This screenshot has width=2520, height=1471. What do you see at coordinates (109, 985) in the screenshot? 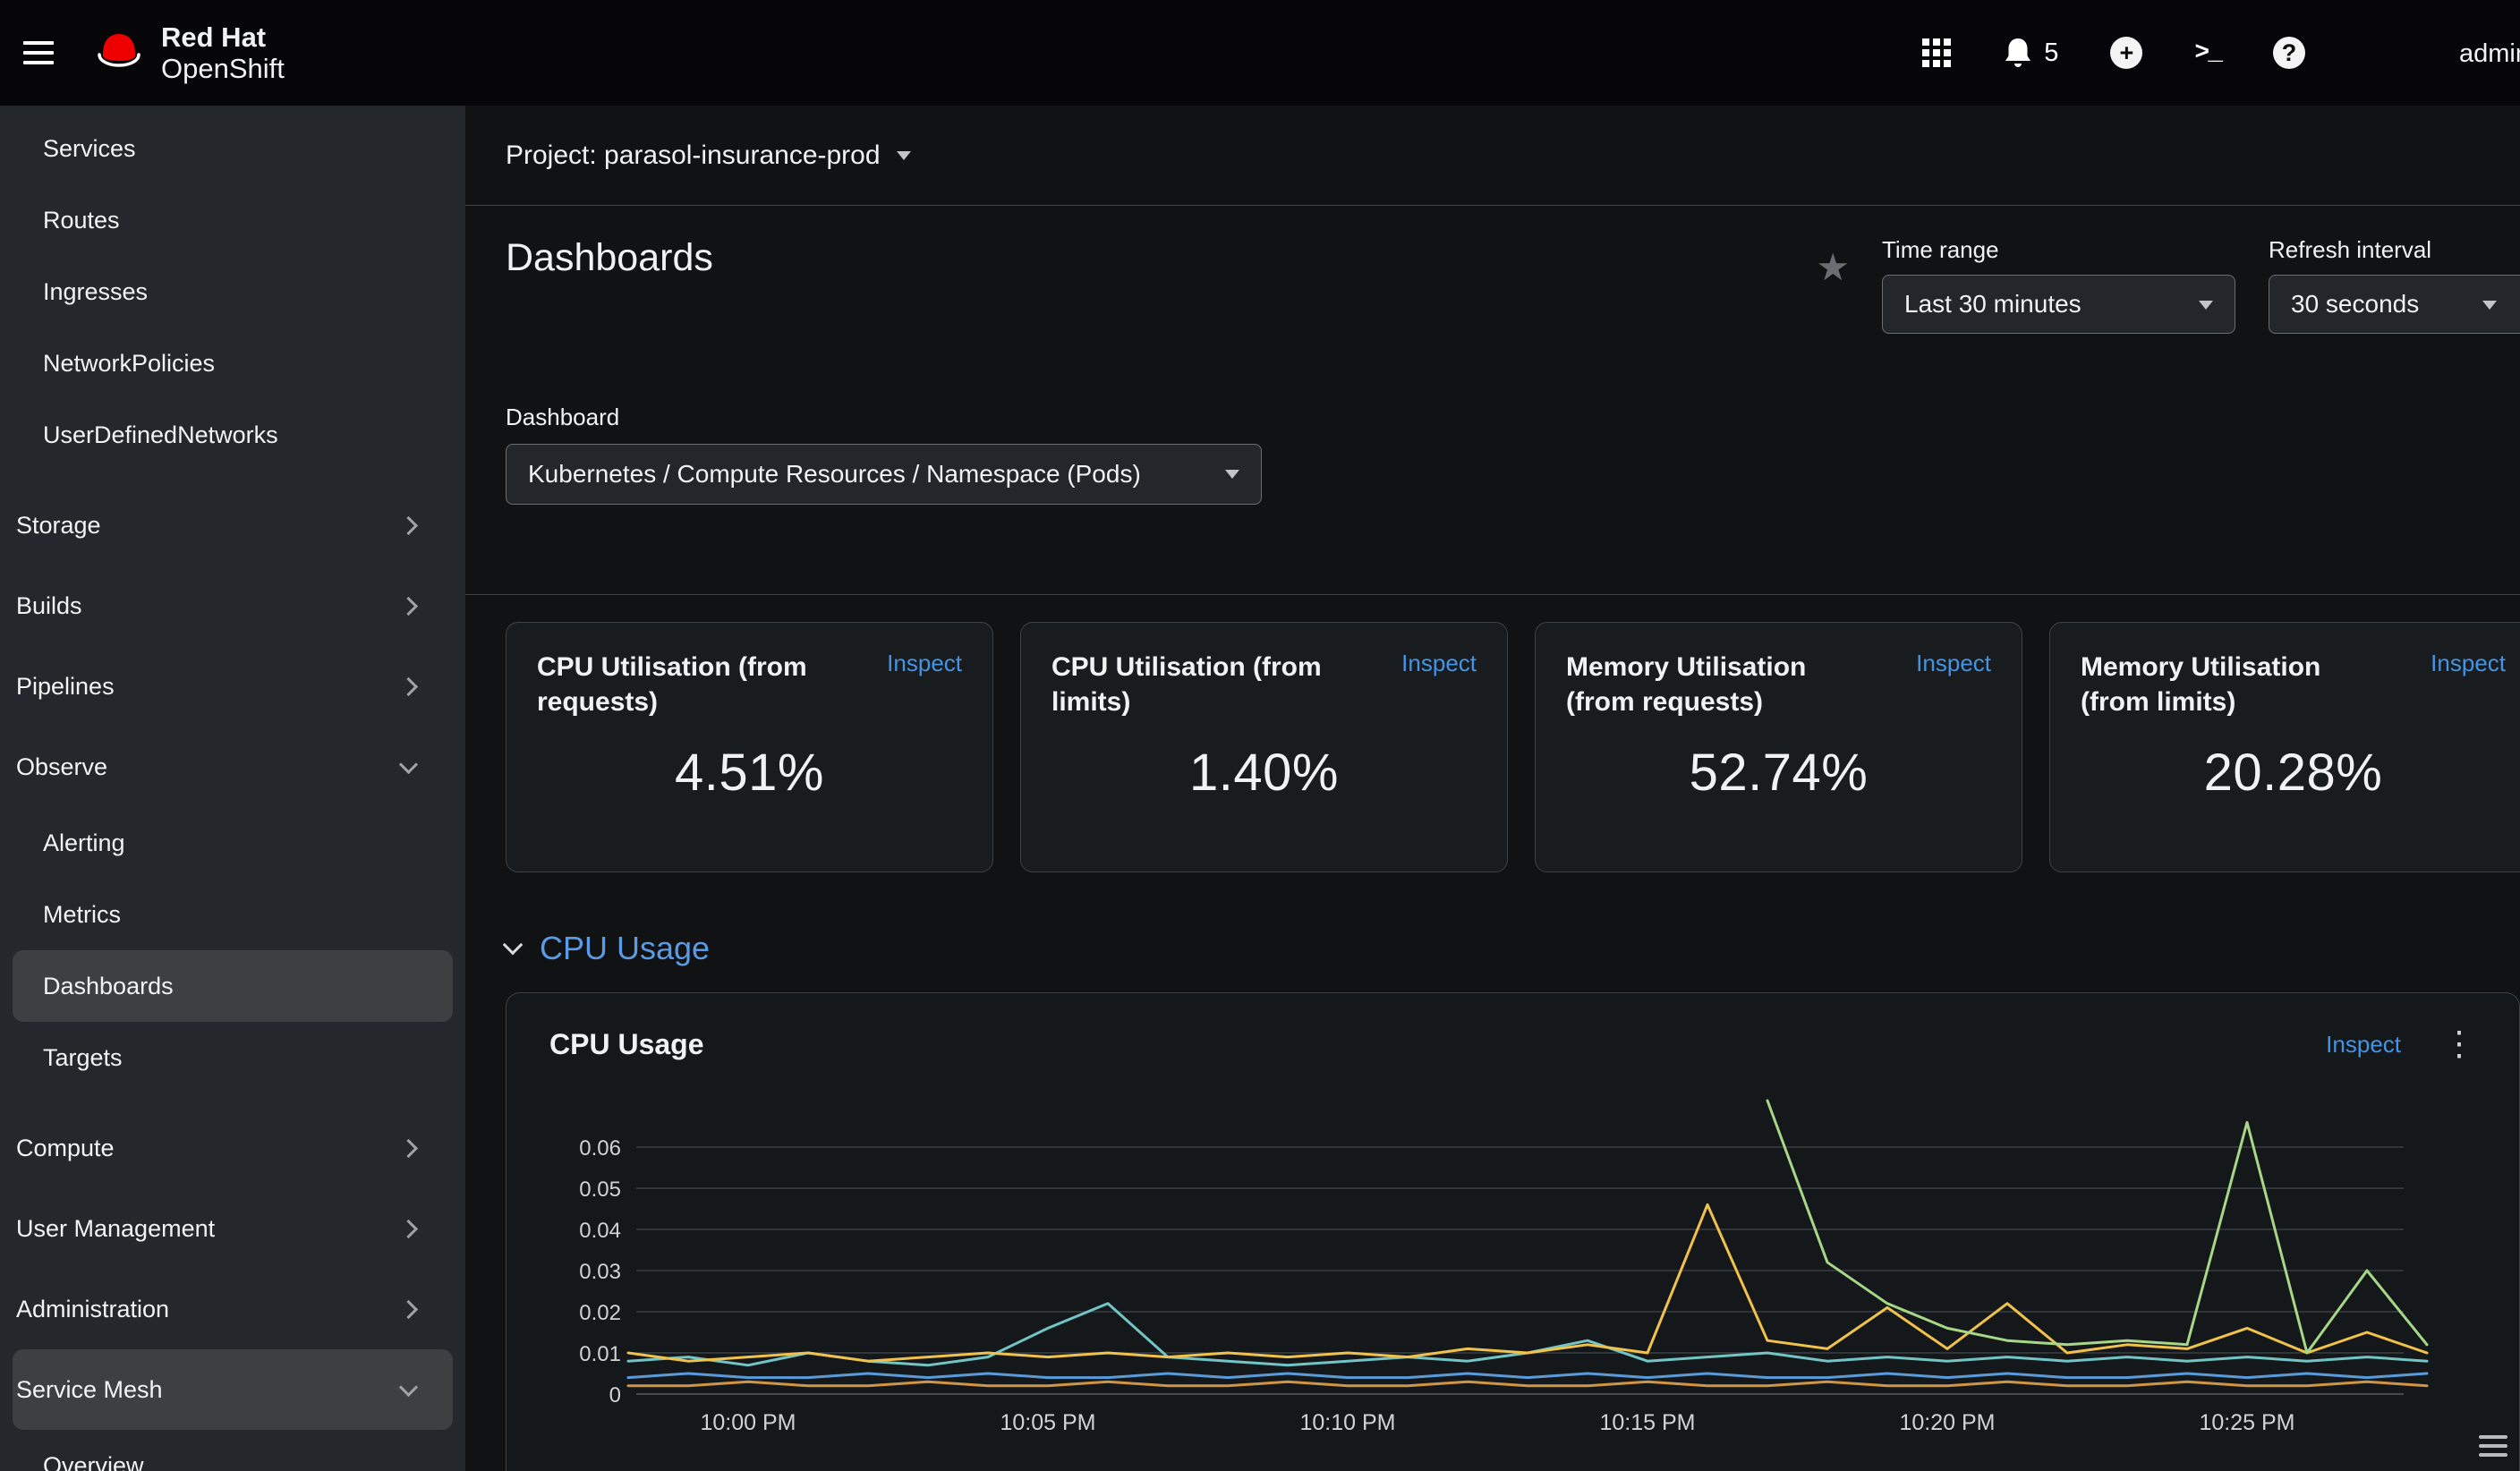
I see `sidebar-item-label: Dashboards` at bounding box center [109, 985].